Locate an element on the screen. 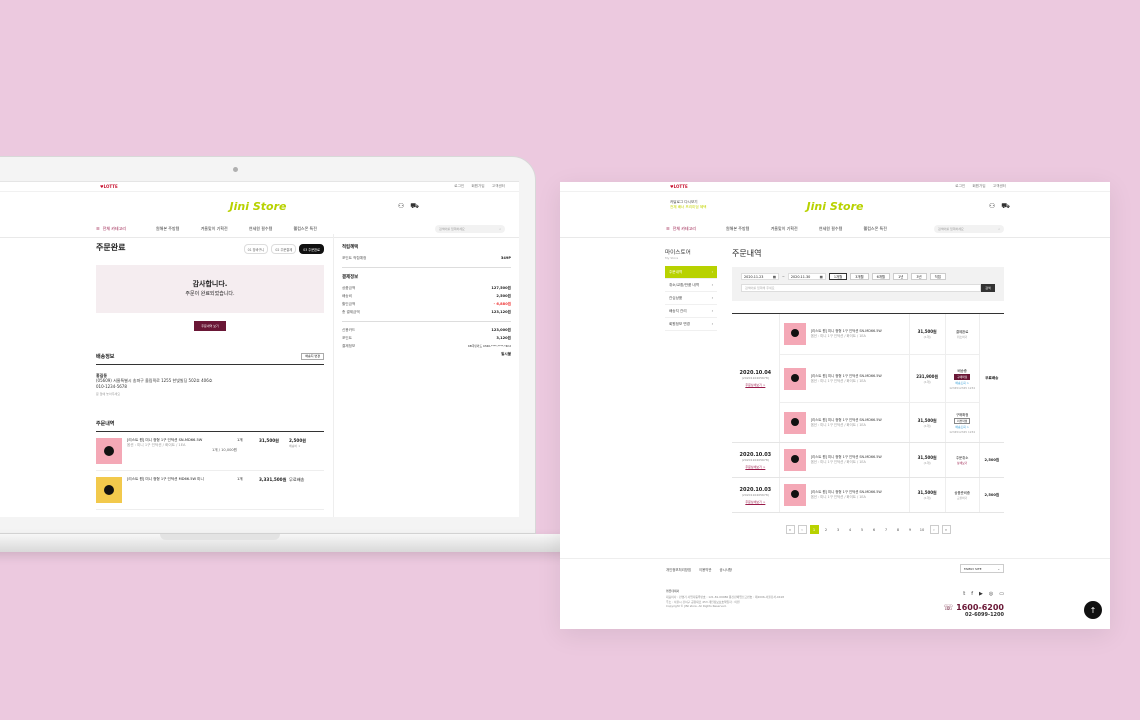 The image size is (1140, 720). scroll-top-button: ↑ is located at coordinates (1093, 610).